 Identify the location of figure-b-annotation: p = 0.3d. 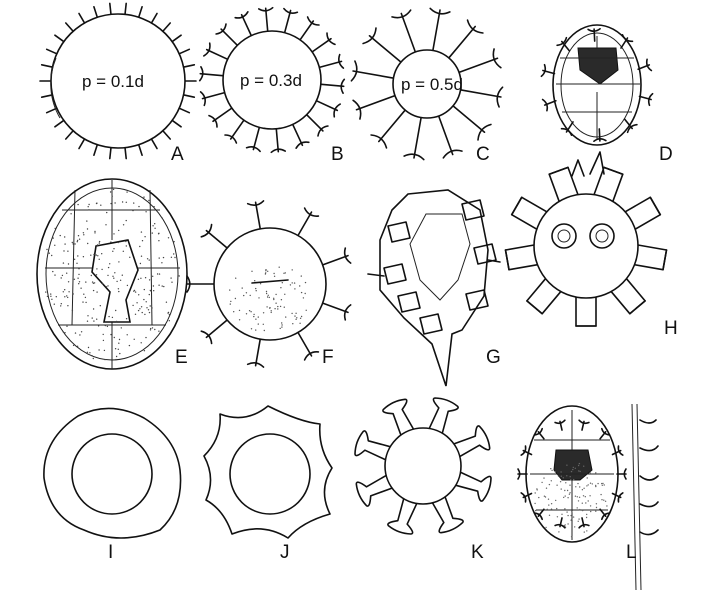
(271, 80).